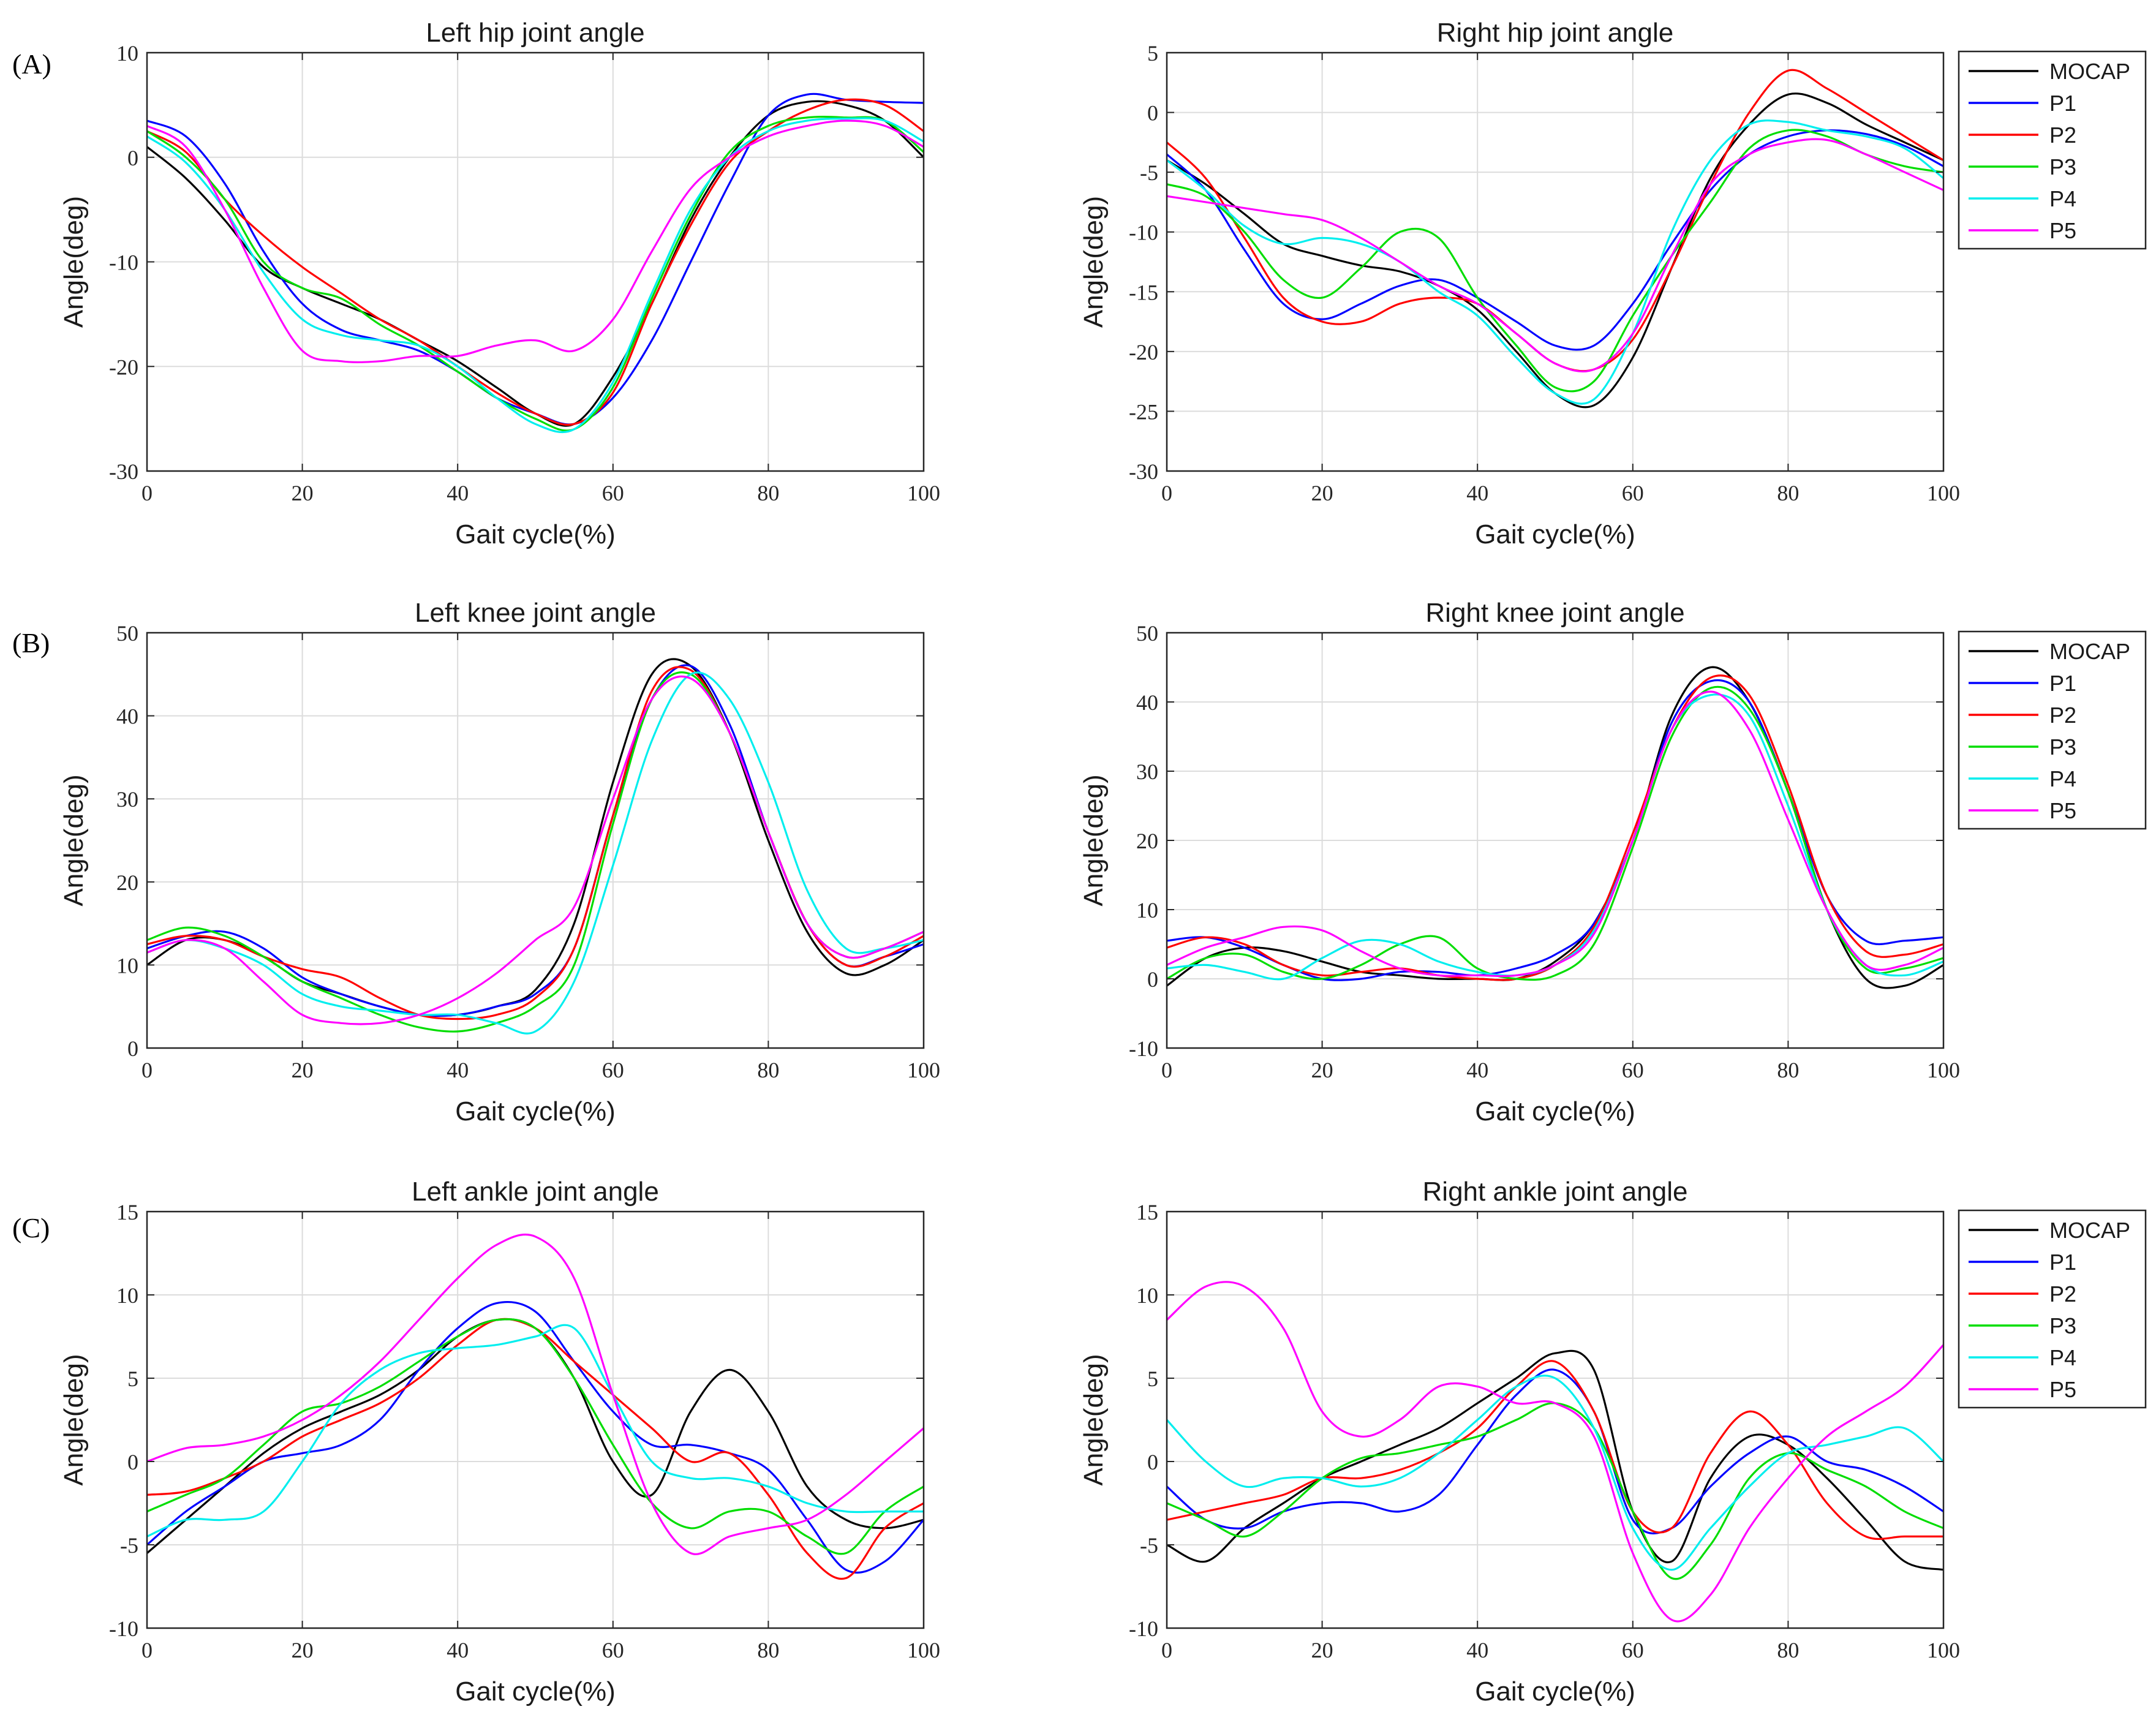  What do you see at coordinates (1555, 33) in the screenshot?
I see `chart-title: Right hip joint angle` at bounding box center [1555, 33].